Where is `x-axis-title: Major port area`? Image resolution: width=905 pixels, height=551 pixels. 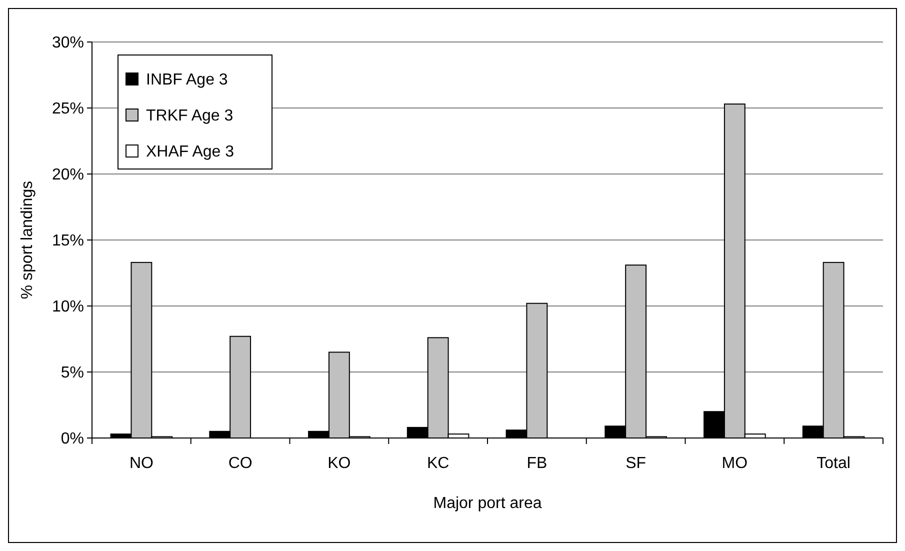
x-axis-title: Major port area is located at coordinates (487, 503).